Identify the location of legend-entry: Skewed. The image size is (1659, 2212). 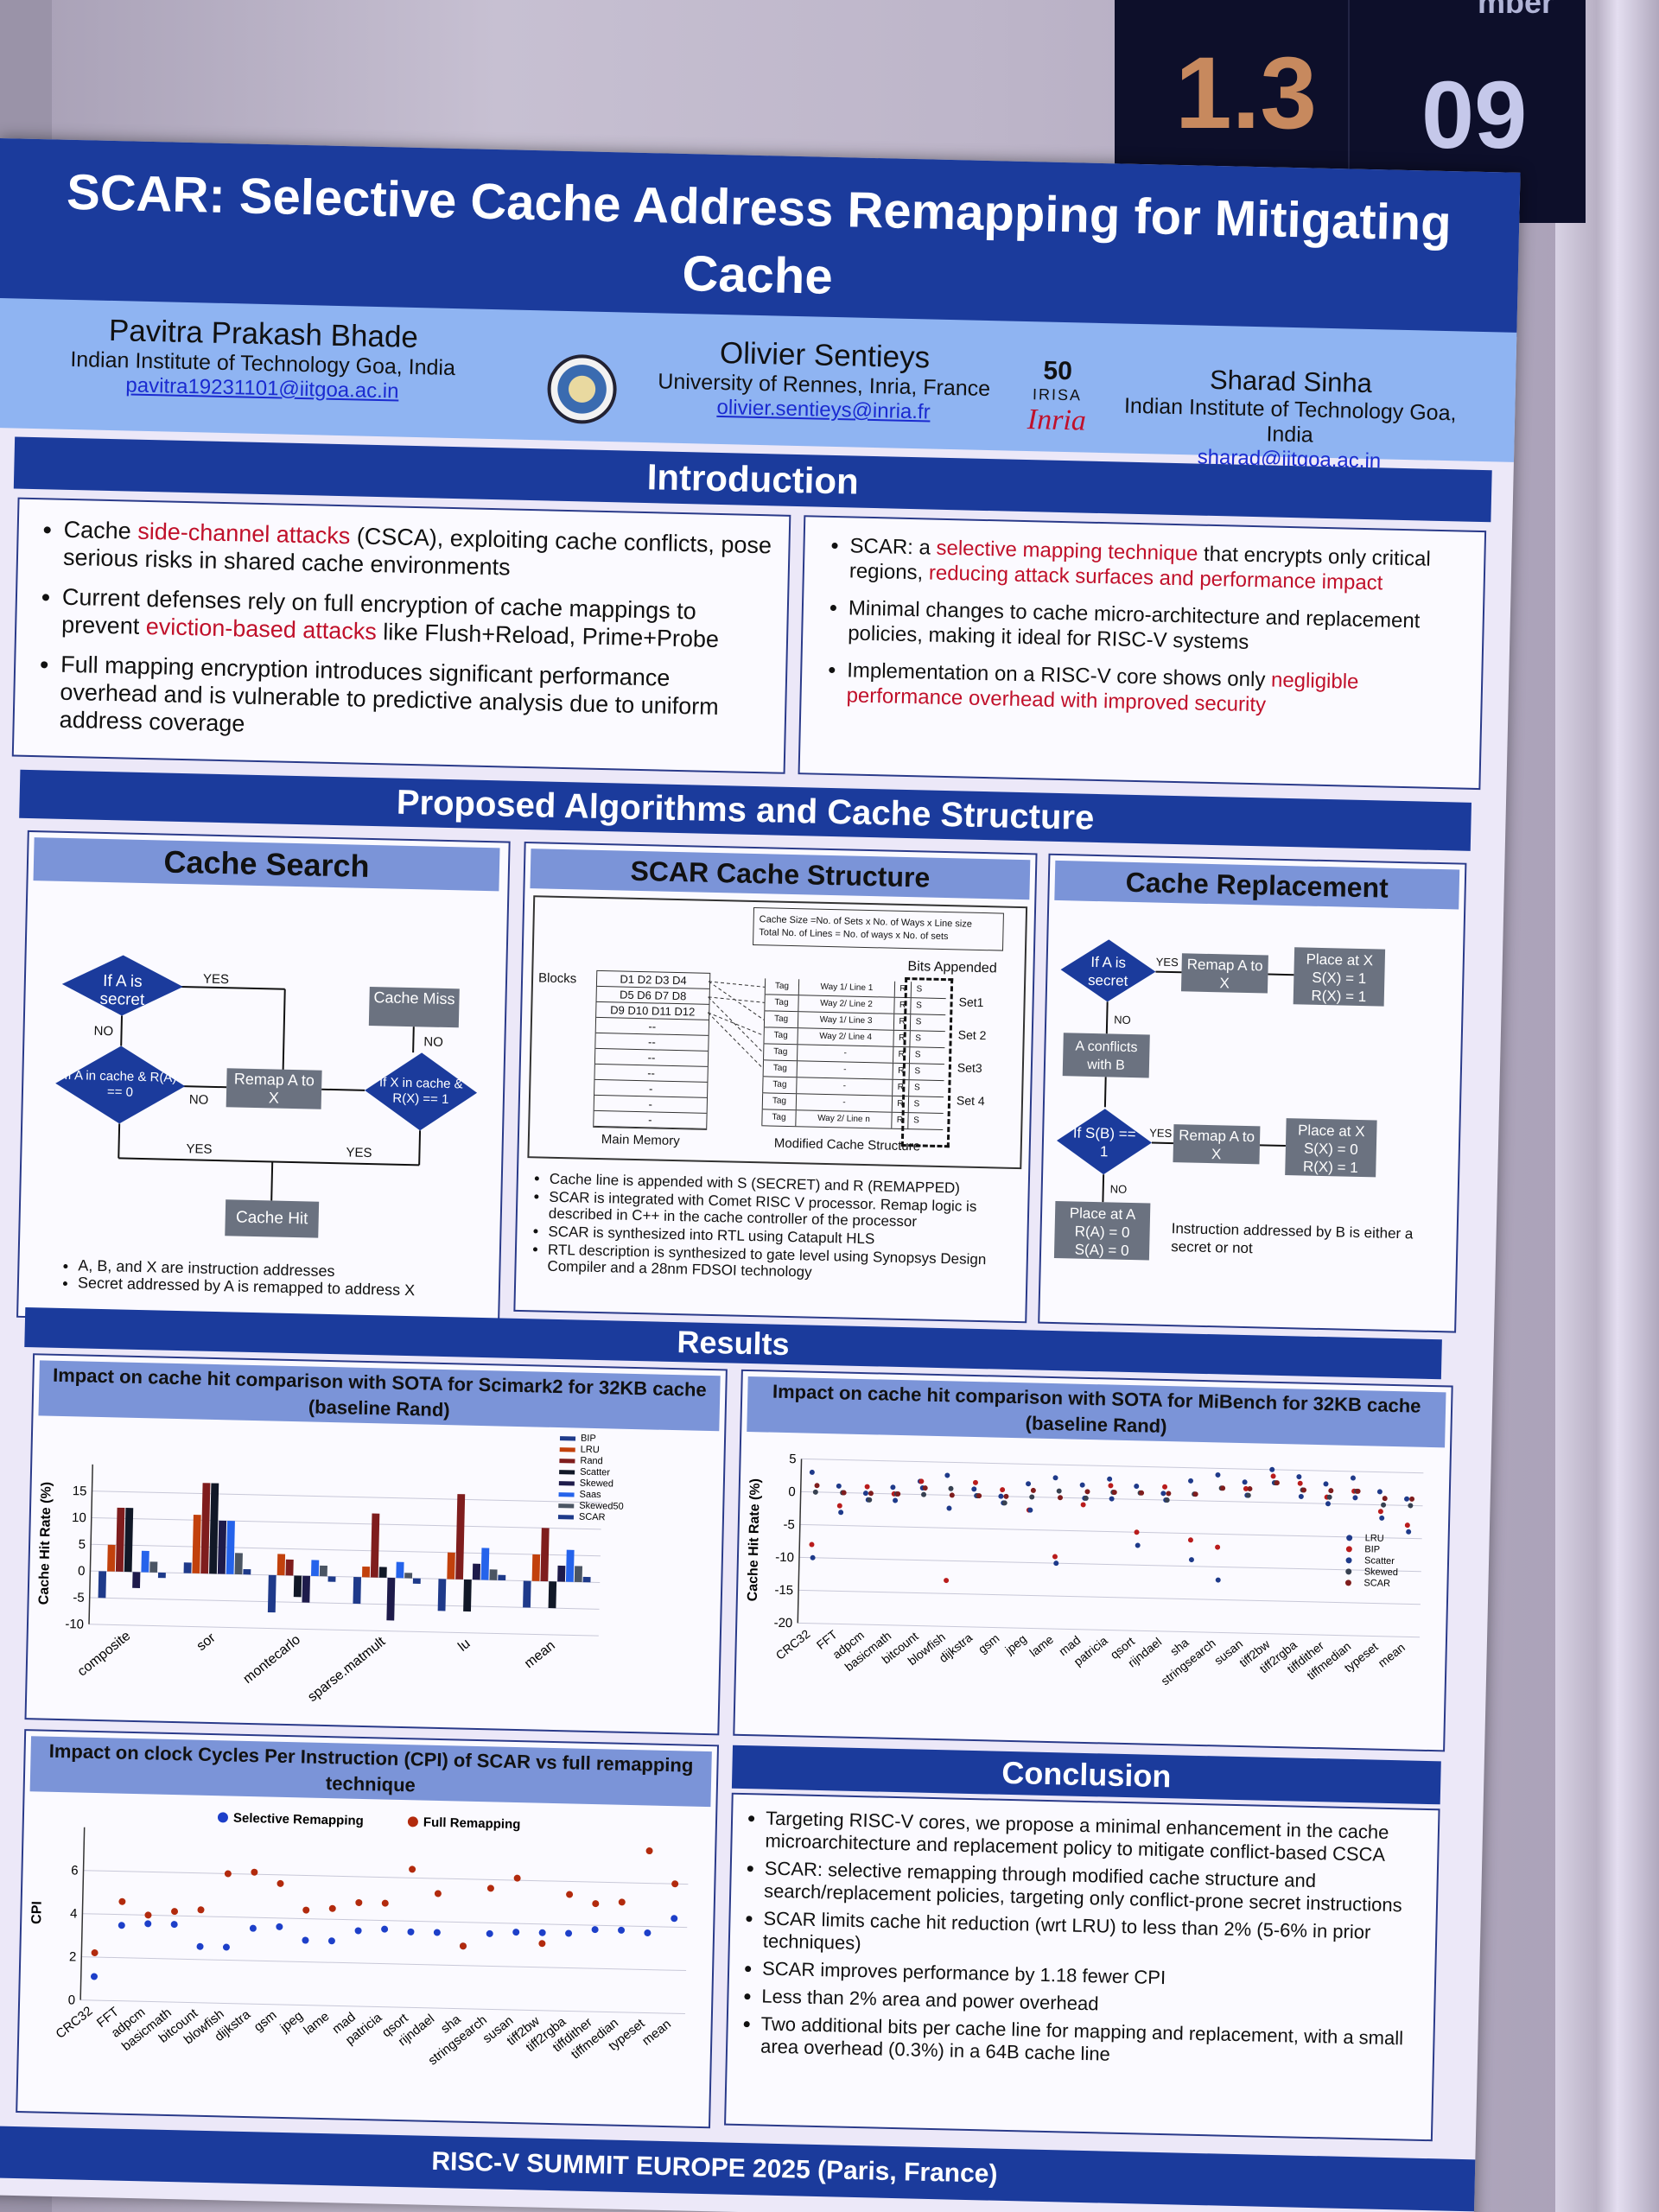
(1381, 1572).